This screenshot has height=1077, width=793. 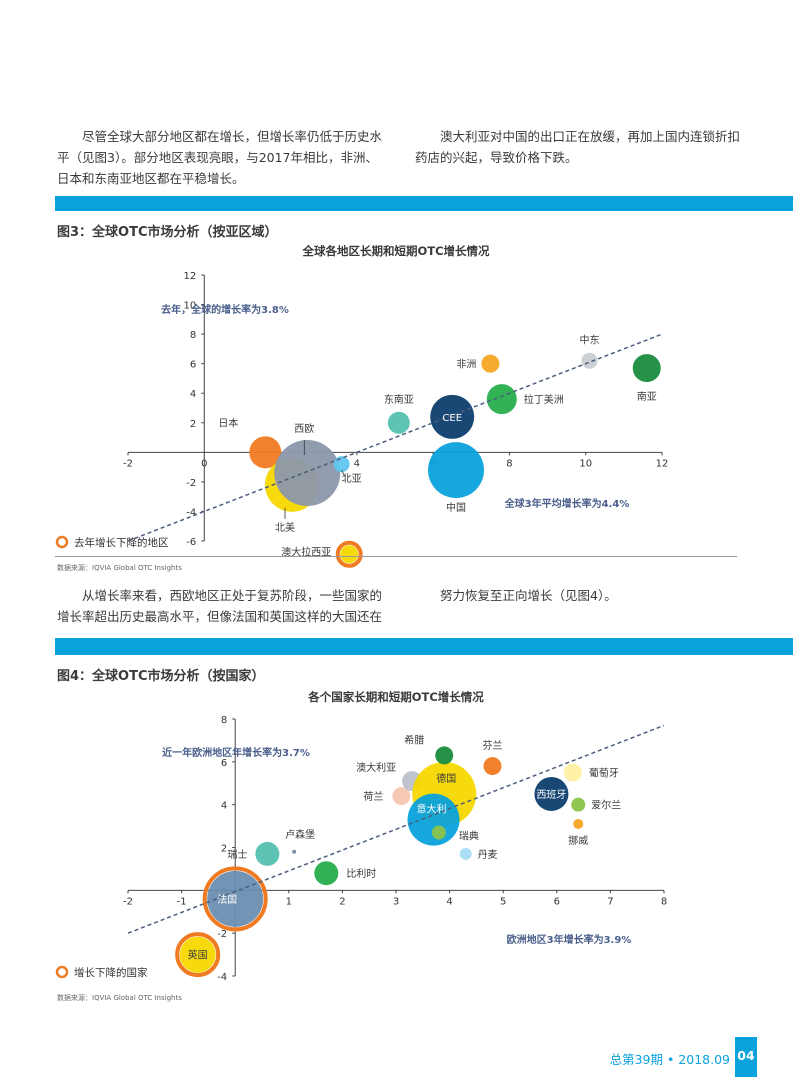 I want to click on point-label: 南亚, so click(x=647, y=396).